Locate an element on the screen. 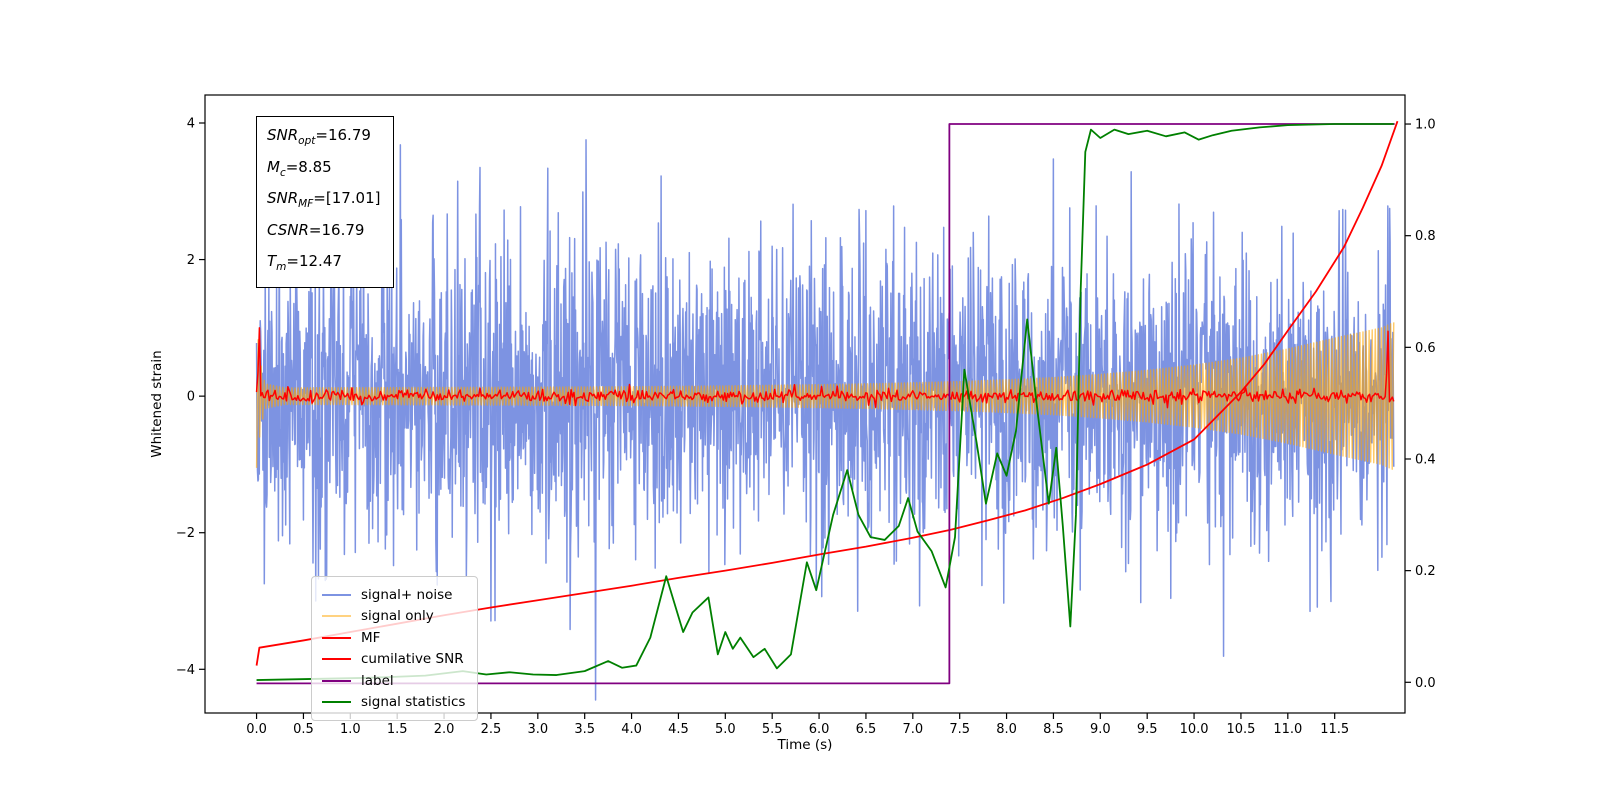 The width and height of the screenshot is (1600, 800). legend-label: MF is located at coordinates (371, 637).